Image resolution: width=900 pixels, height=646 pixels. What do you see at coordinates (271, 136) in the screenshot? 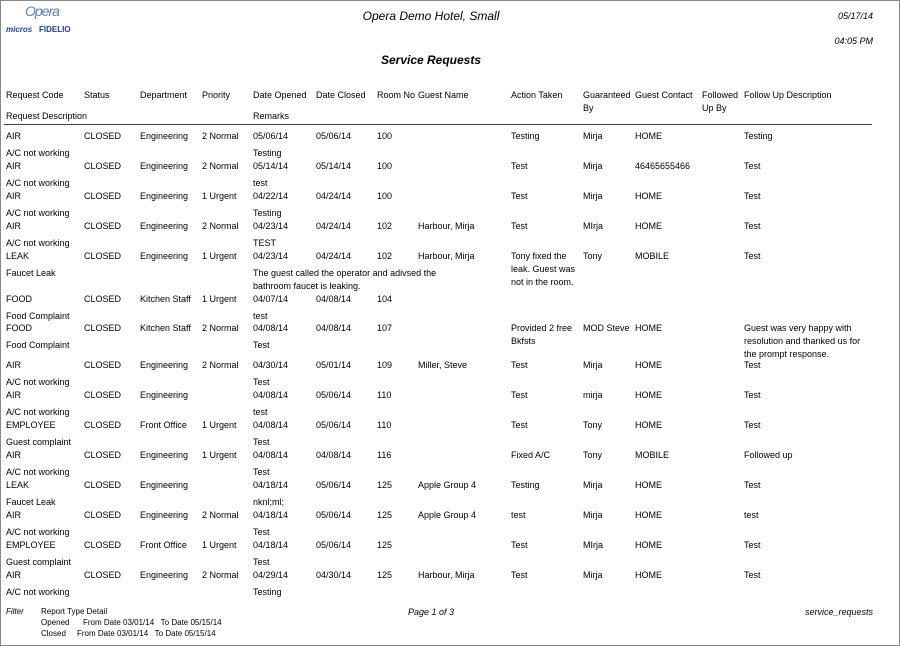
I see `cell-opened: 05/06/14` at bounding box center [271, 136].